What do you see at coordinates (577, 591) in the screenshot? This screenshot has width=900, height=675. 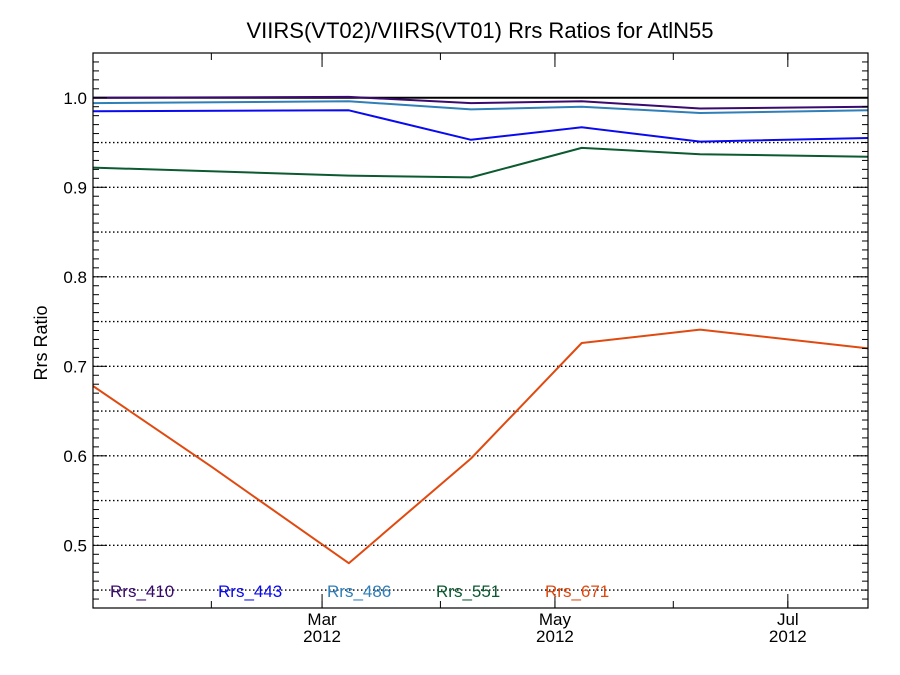 I see `legend-item-rrs-671: Rrs_671` at bounding box center [577, 591].